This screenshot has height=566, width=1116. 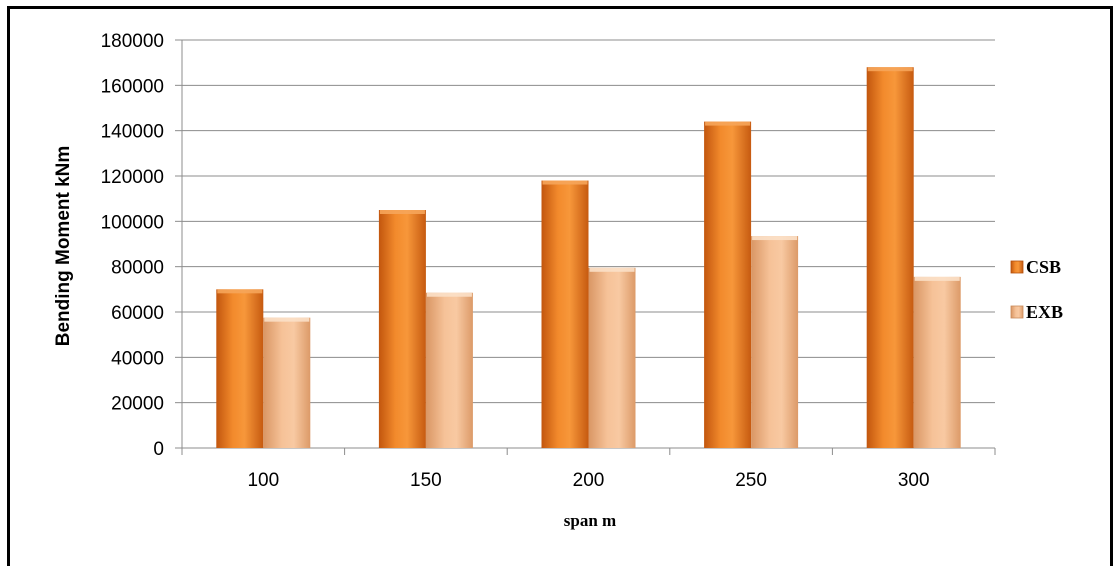 What do you see at coordinates (137, 313) in the screenshot?
I see `y-tick-label: 60000` at bounding box center [137, 313].